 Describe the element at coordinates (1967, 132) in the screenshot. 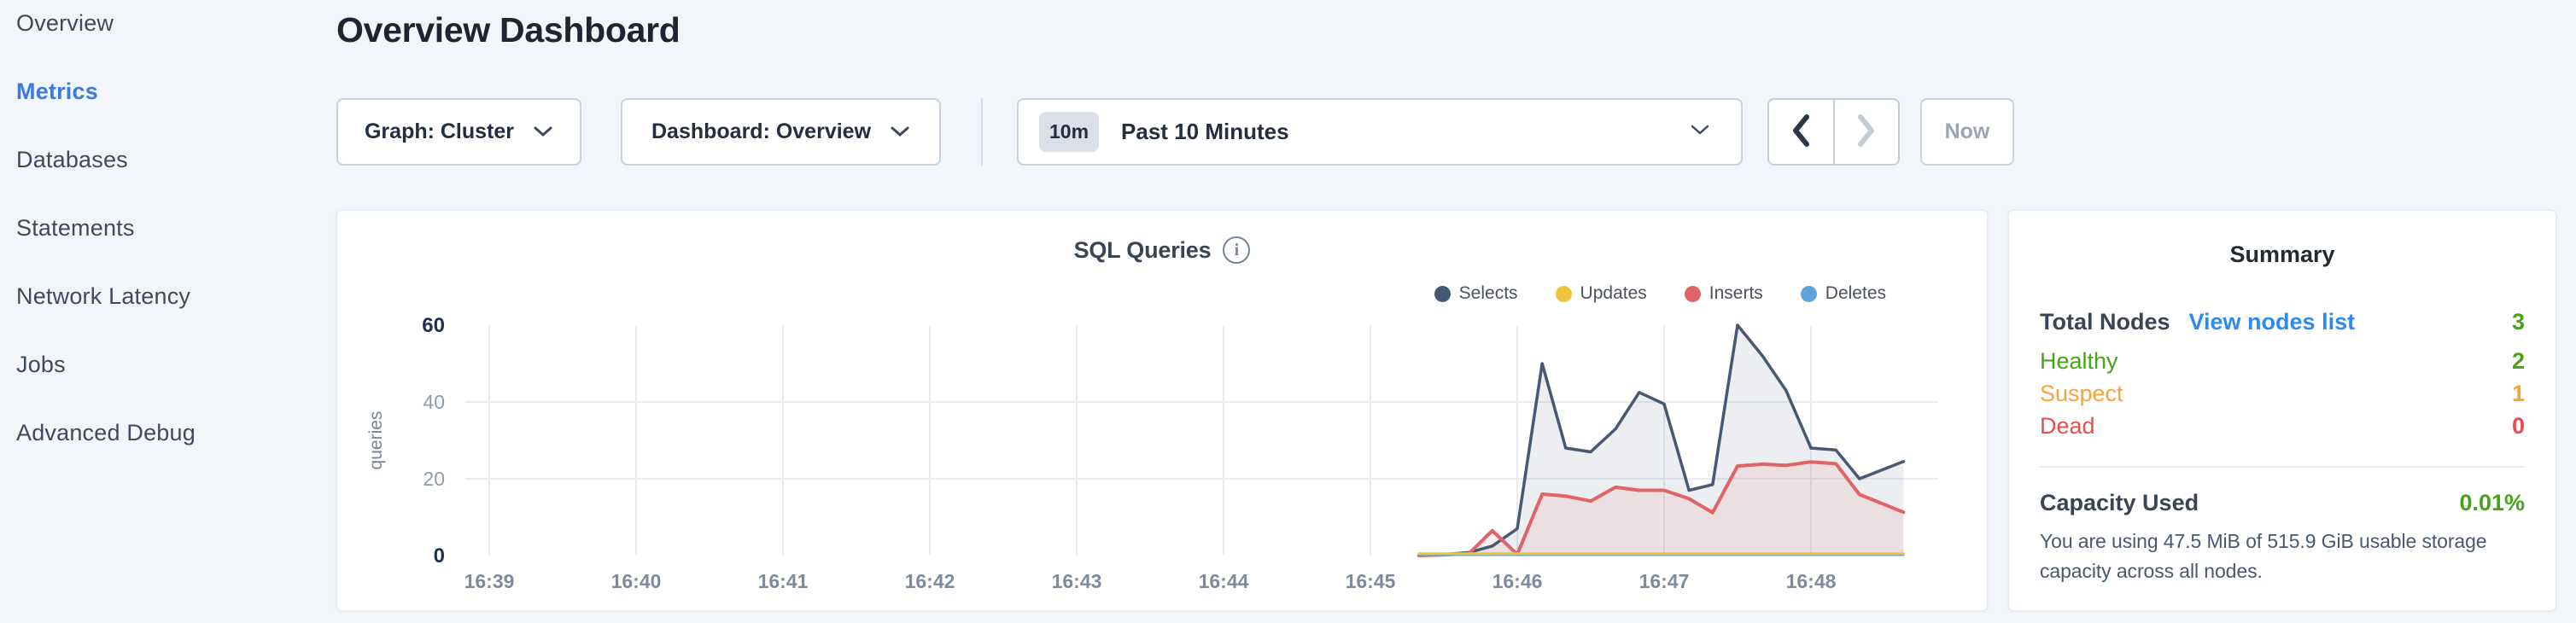

I see `now-button: Now` at that location.